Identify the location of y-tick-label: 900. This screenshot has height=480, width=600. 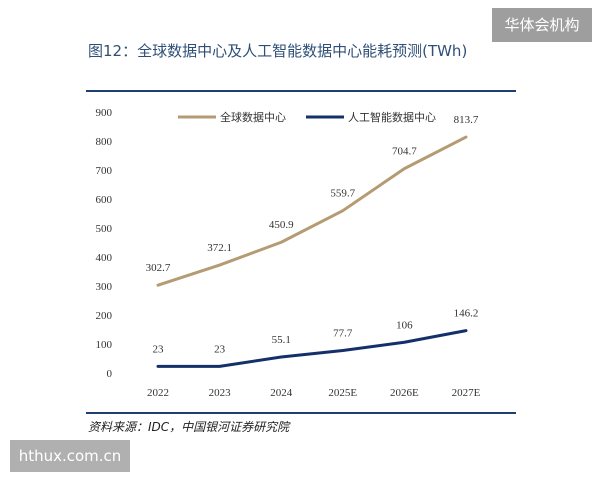
(104, 113).